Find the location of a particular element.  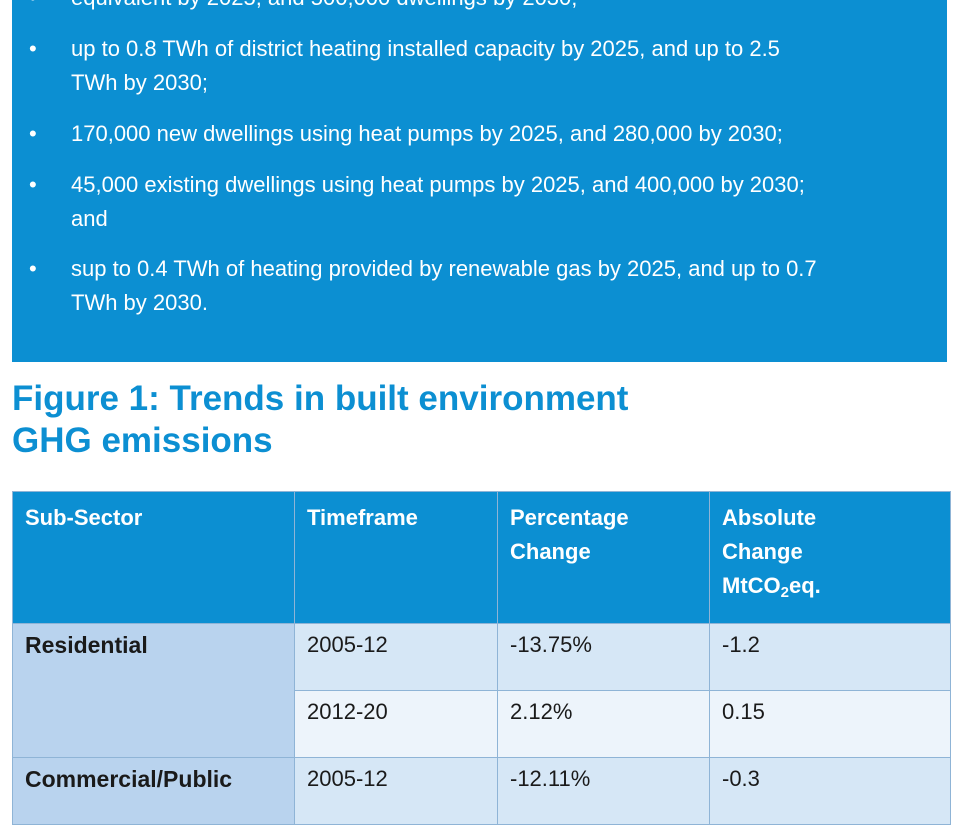

header-percentage-change: Percentage Change is located at coordinates (603, 557).